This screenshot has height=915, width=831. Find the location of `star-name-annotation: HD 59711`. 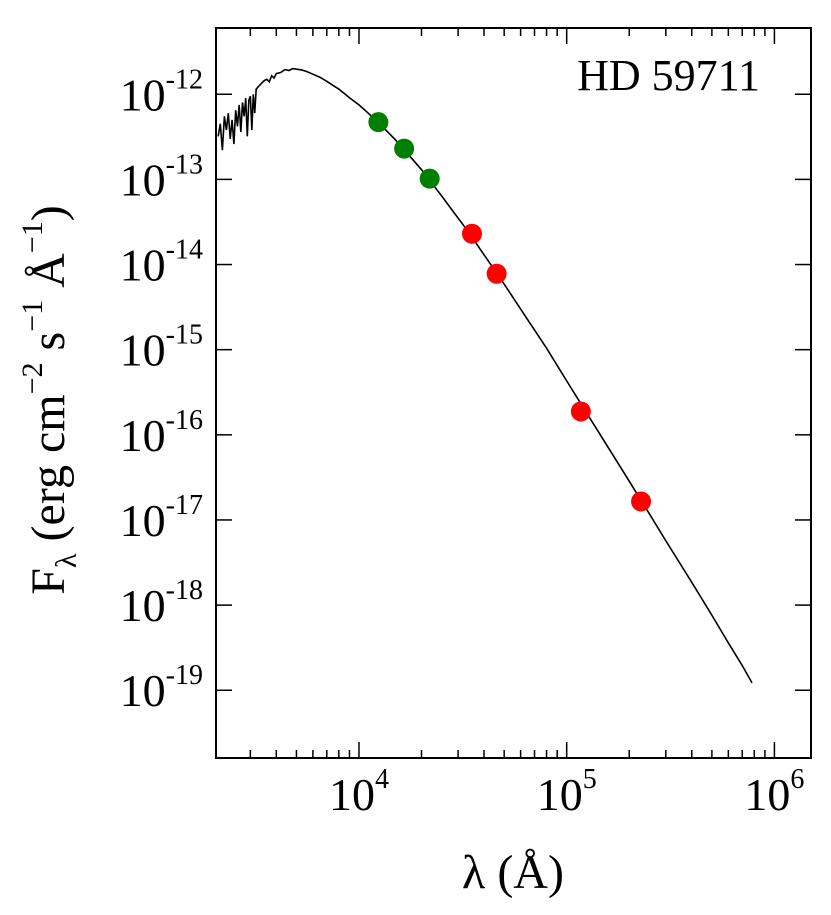

star-name-annotation: HD 59711 is located at coordinates (668, 75).